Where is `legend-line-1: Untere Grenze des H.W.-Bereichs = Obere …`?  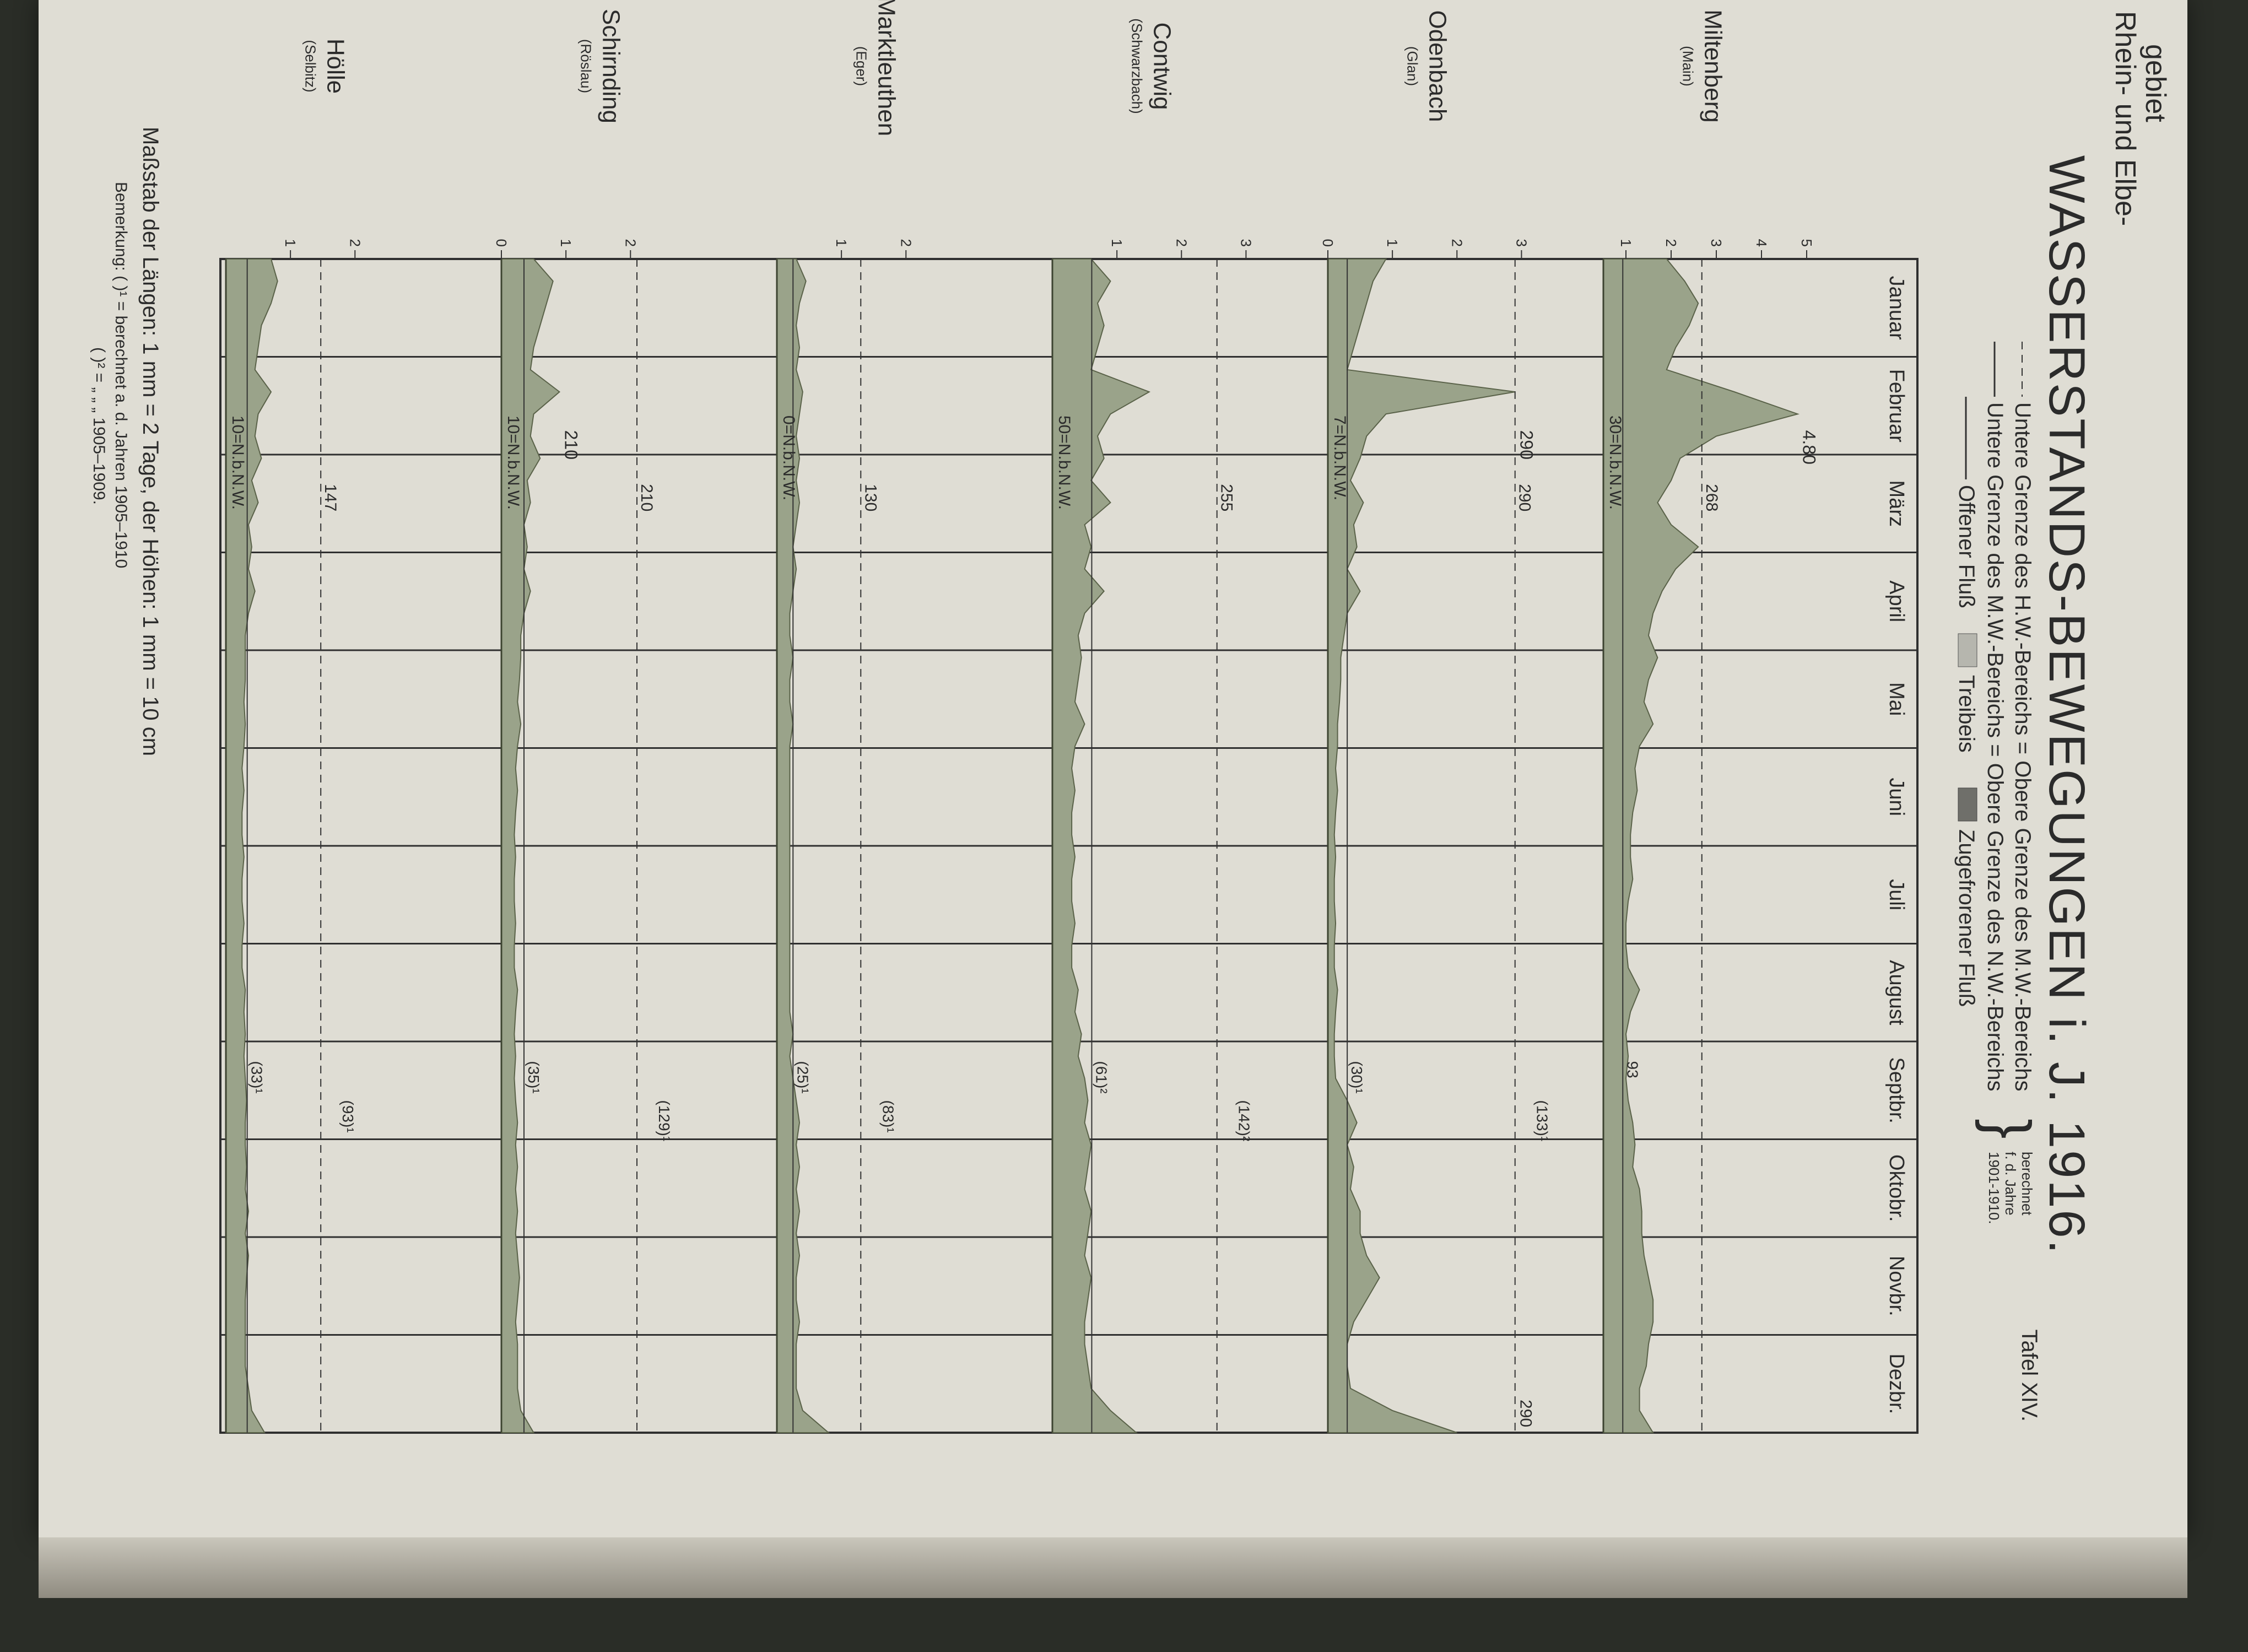 legend-line-1: Untere Grenze des H.W.-Bereichs = Obere … is located at coordinates (2023, 746).